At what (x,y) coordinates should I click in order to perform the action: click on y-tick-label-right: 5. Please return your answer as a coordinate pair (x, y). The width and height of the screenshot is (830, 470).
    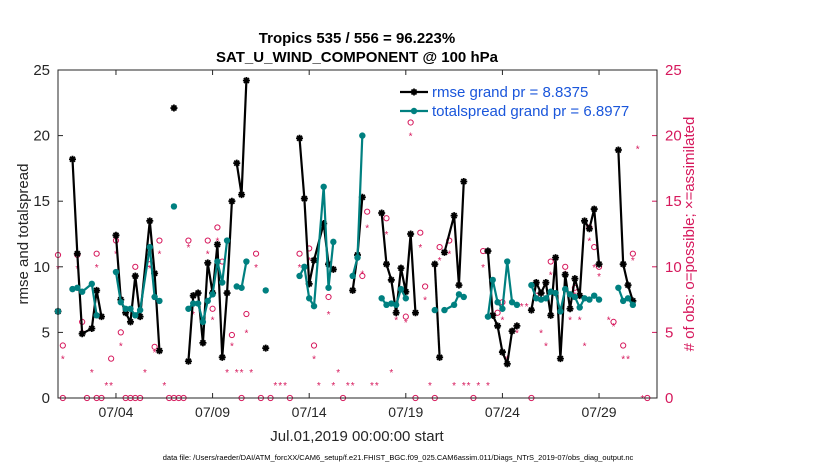
    Looking at the image, I should click on (669, 332).